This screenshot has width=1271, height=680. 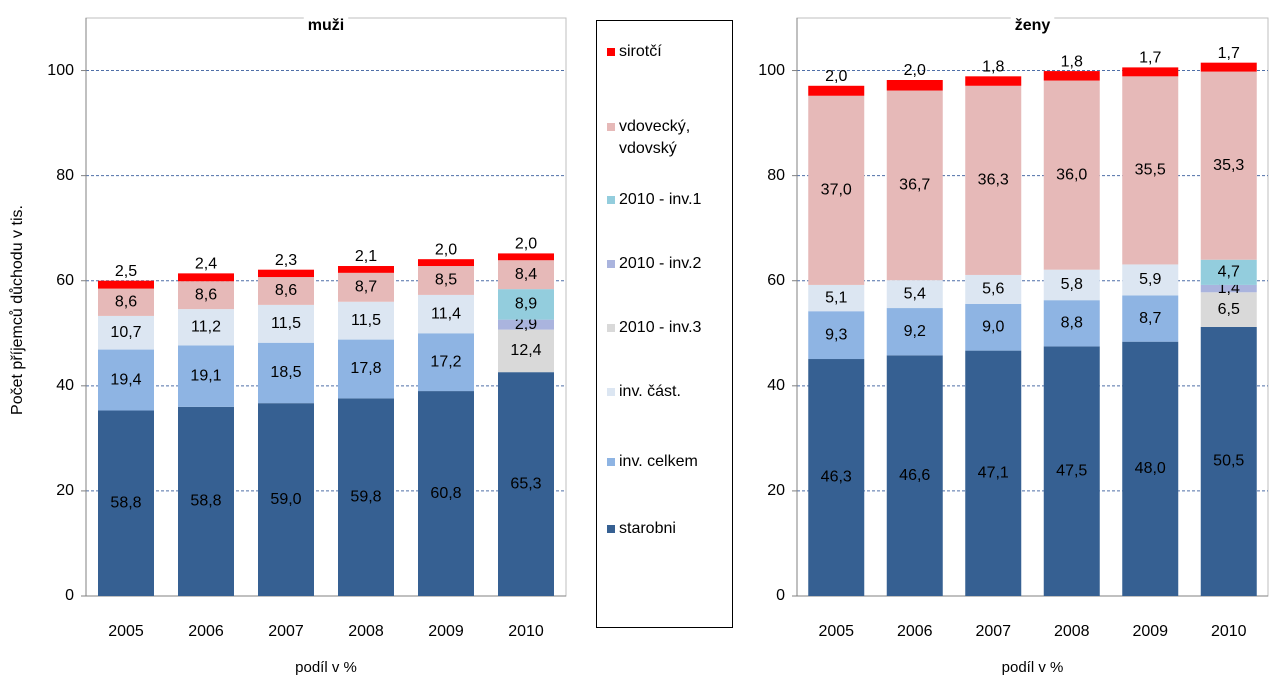 I want to click on legend-label: 2010 - inv.2, so click(x=660, y=263).